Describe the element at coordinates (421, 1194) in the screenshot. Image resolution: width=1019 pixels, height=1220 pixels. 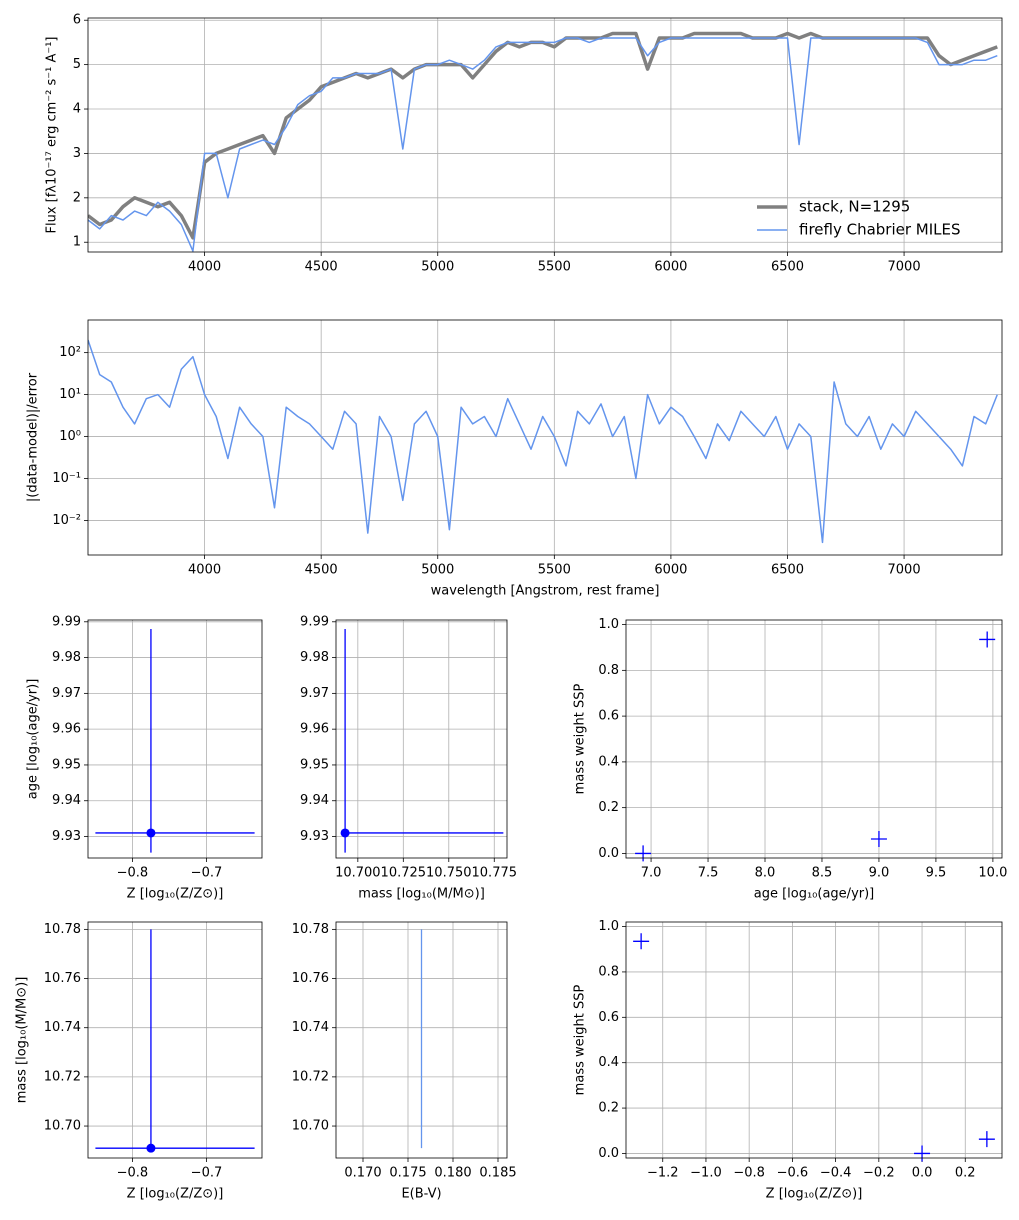
I see `x-axis-label: E(B-V)` at that location.